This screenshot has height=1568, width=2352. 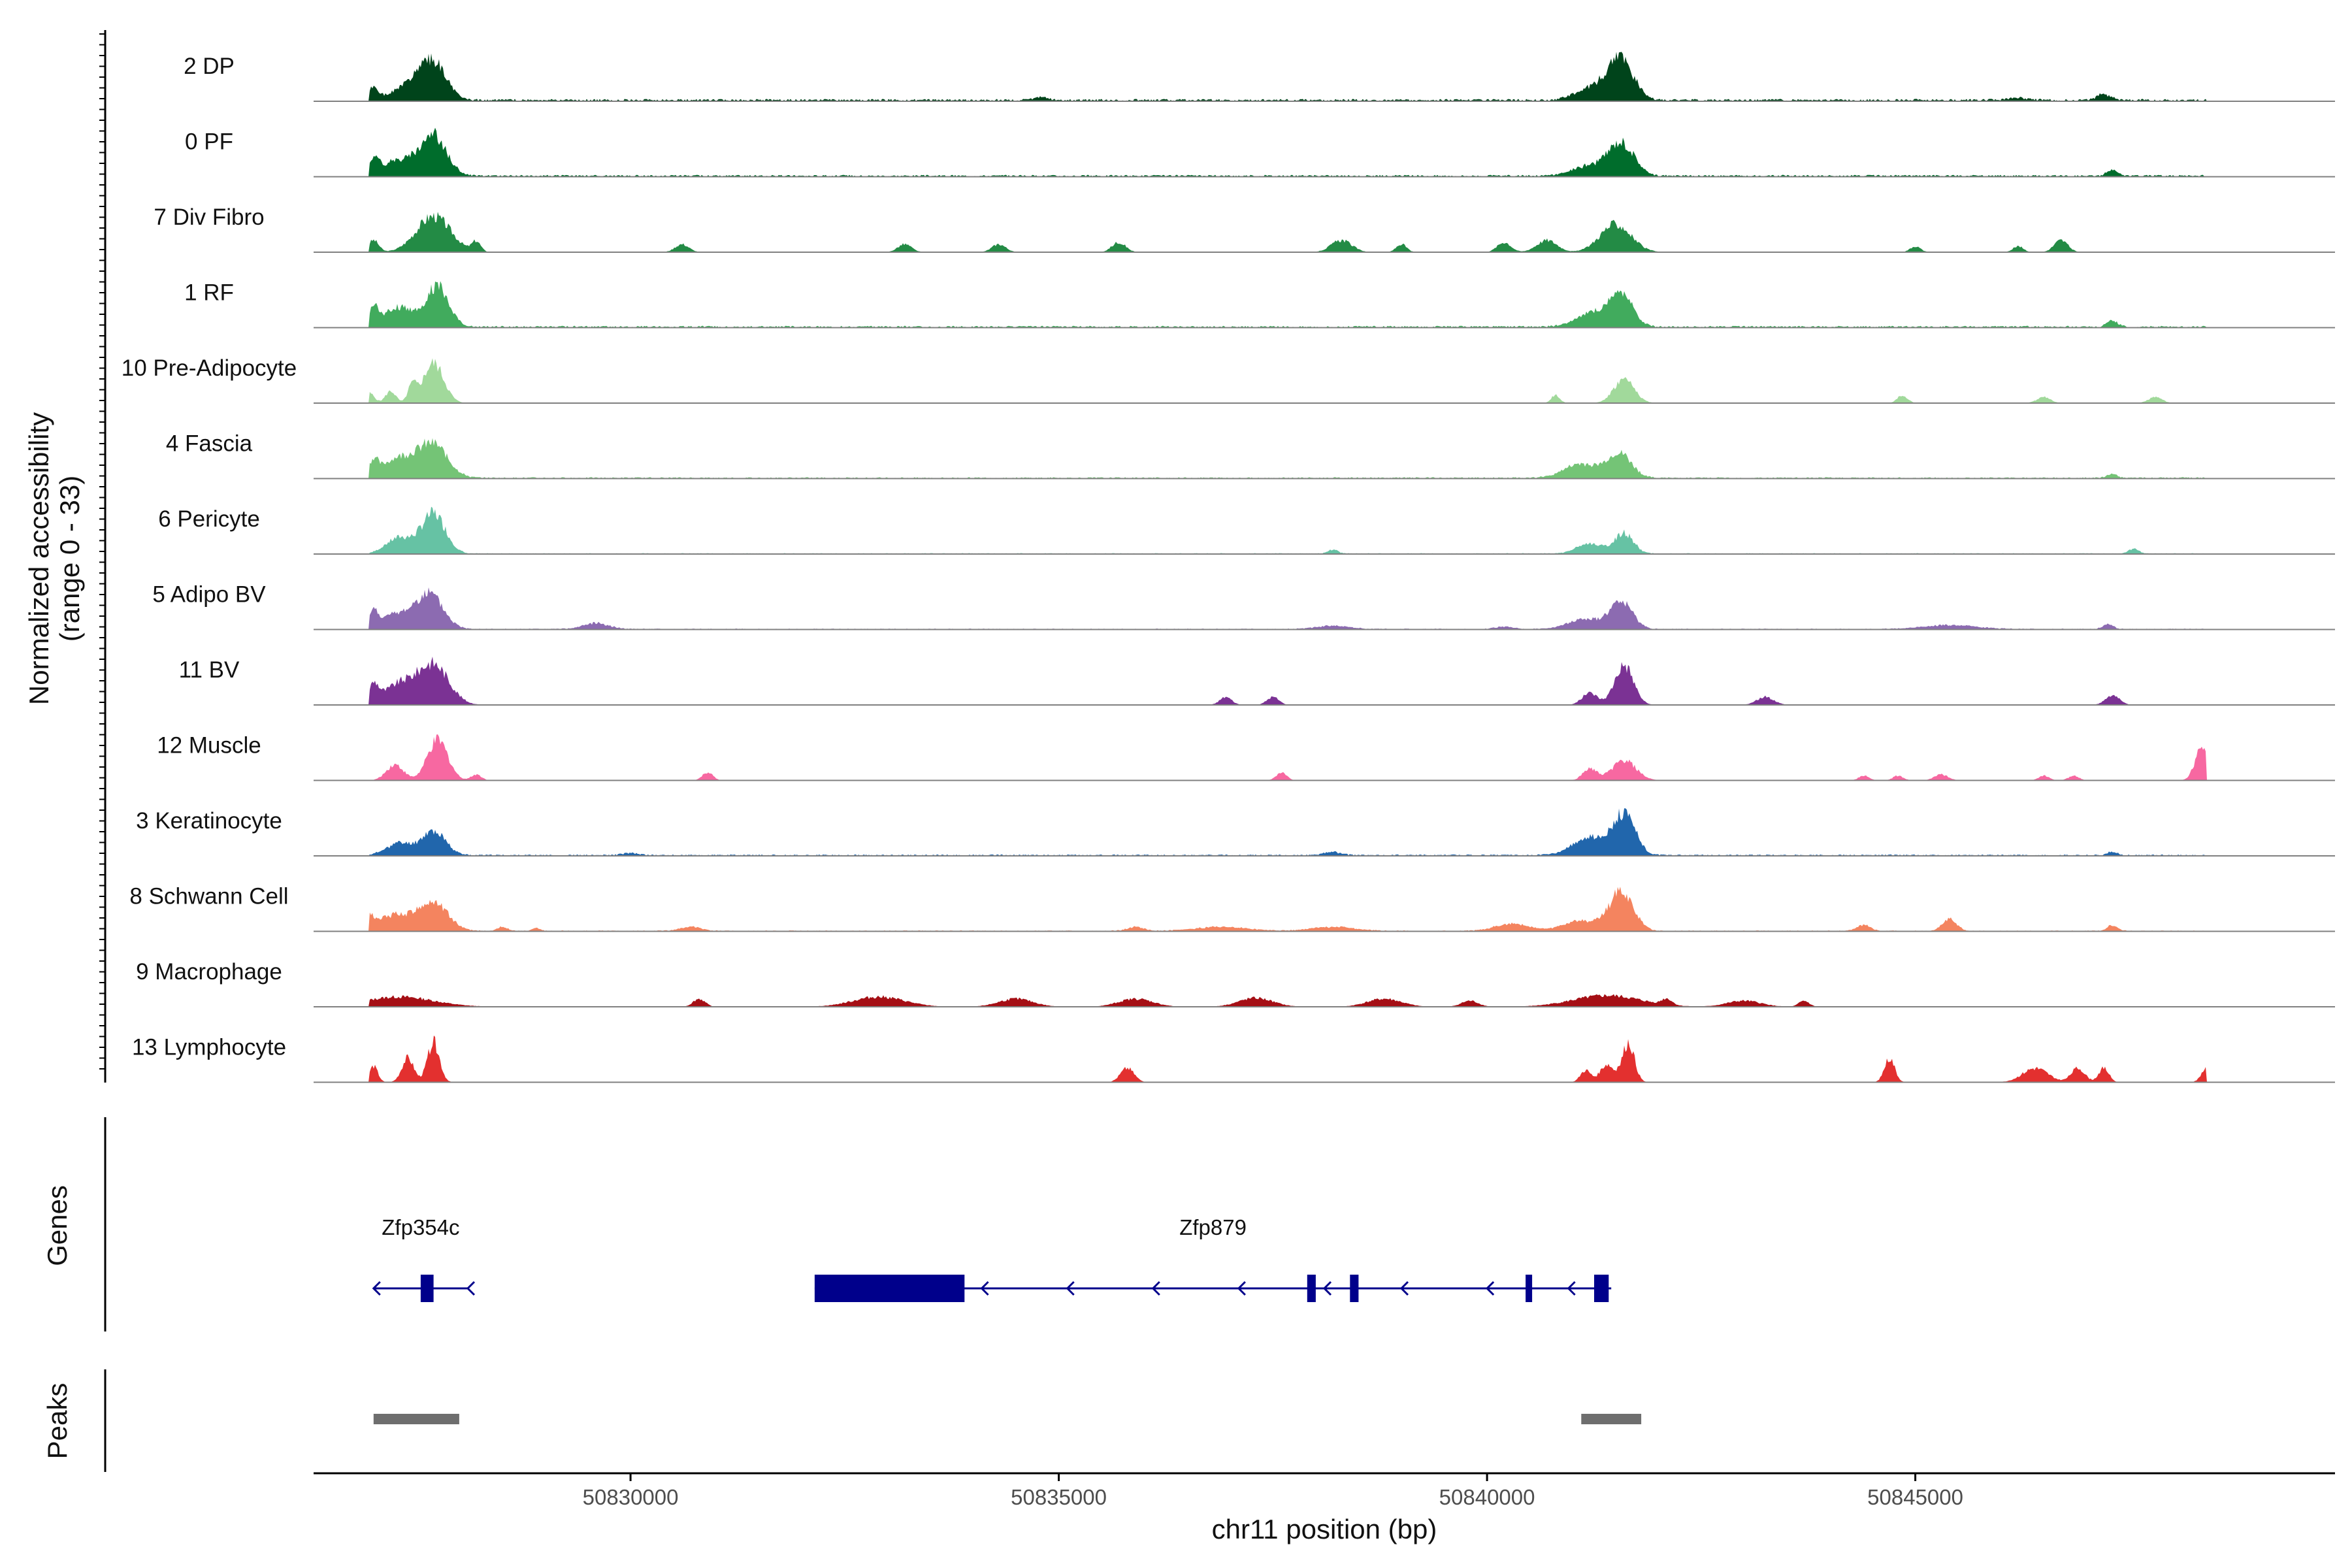 What do you see at coordinates (209, 293) in the screenshot?
I see `track-label: 1 RF` at bounding box center [209, 293].